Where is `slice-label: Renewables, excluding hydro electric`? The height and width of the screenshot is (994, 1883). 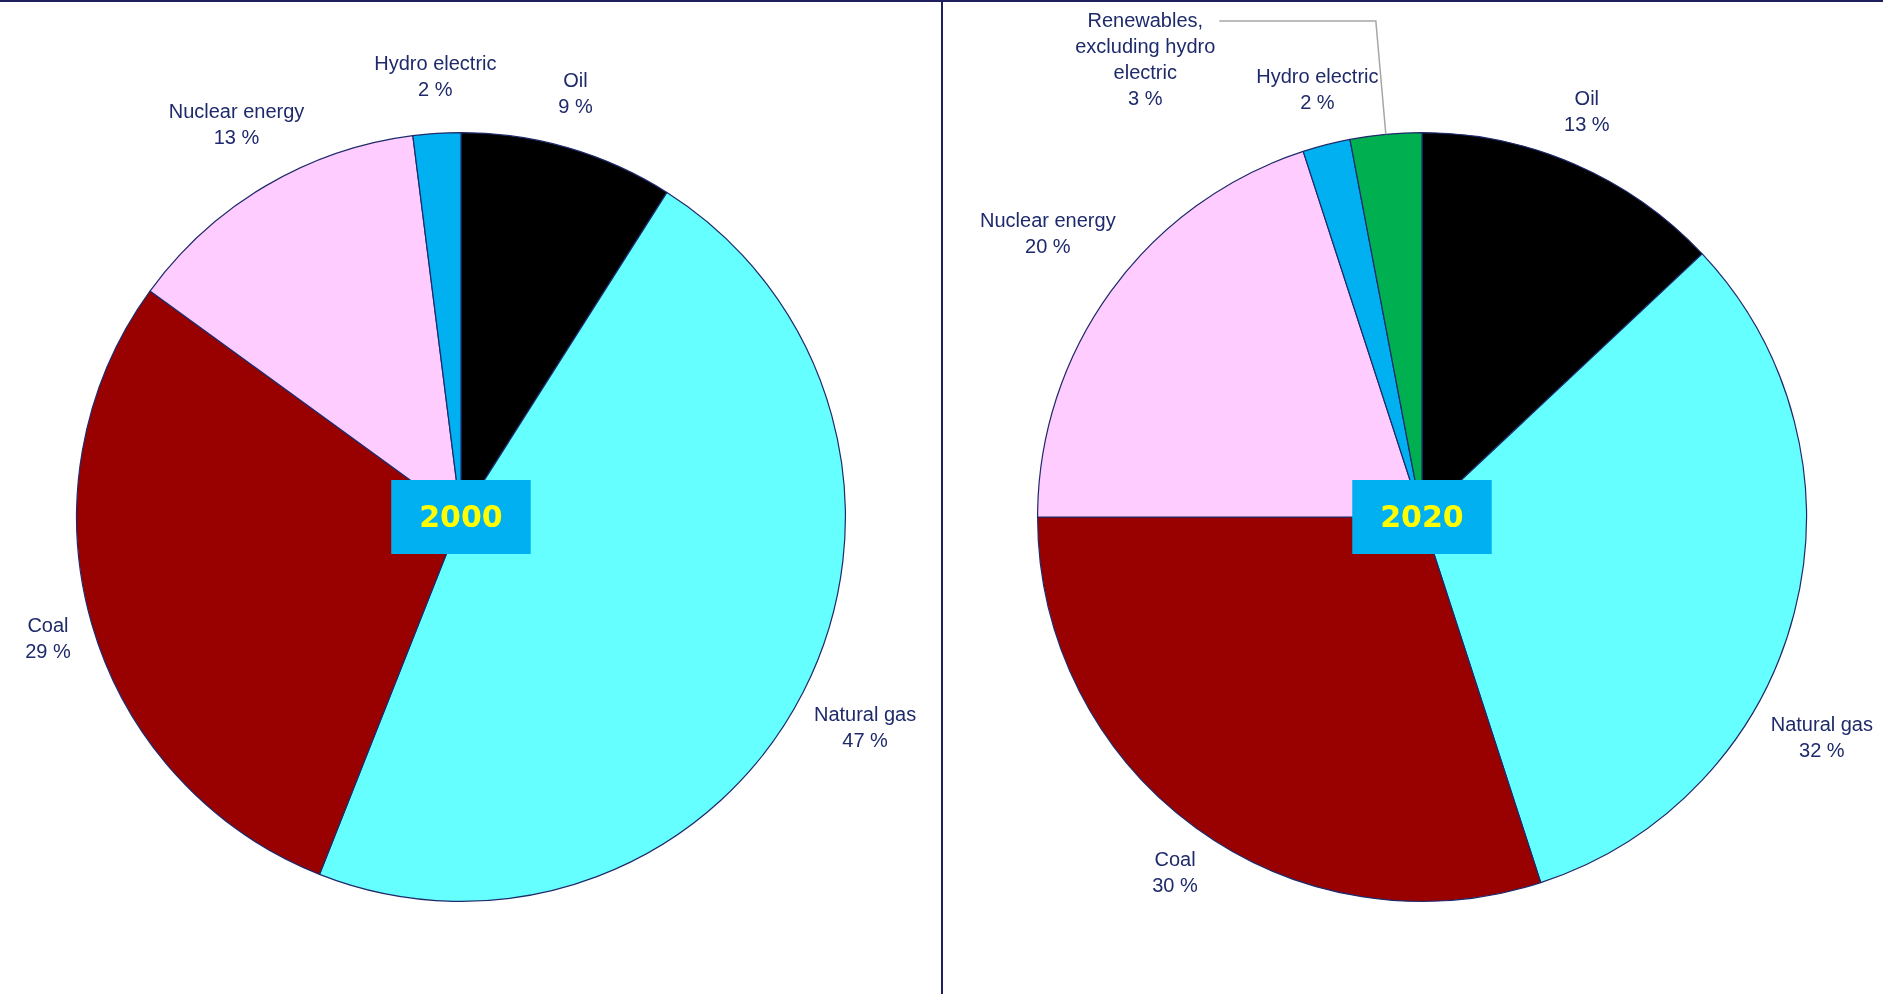
slice-label: Renewables, excluding hydro electric is located at coordinates (1145, 45).